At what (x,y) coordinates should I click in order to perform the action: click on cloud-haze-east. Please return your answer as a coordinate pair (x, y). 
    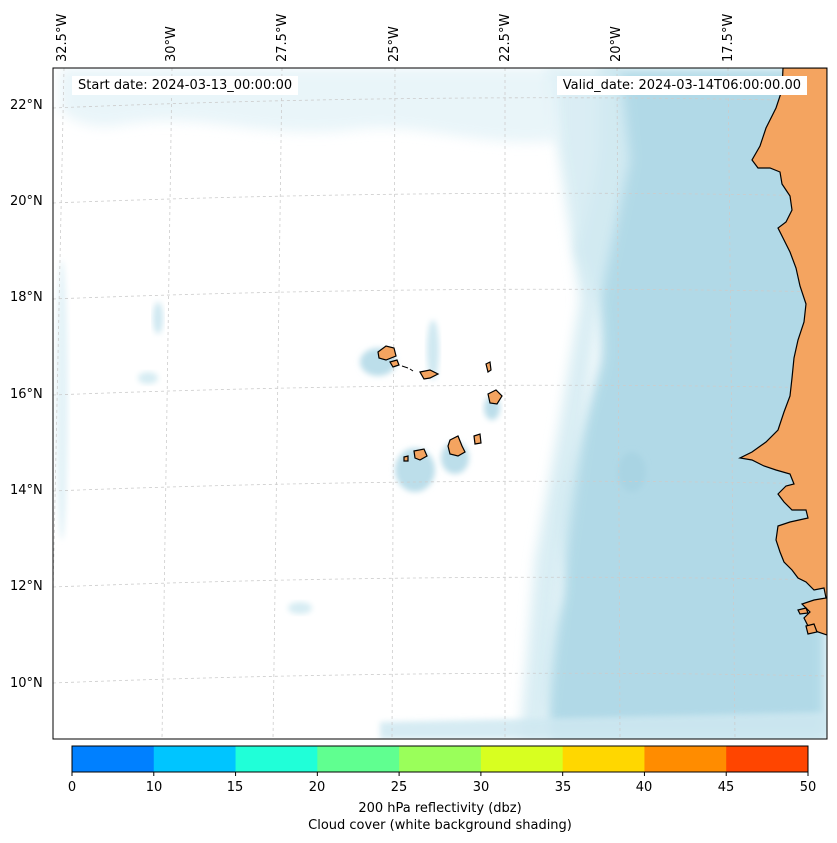
    Looking at the image, I should click on (575, 403).